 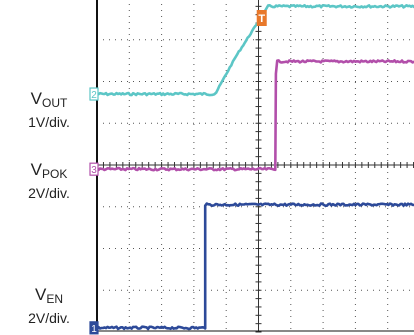 I want to click on trigger-marker, so click(x=261, y=18).